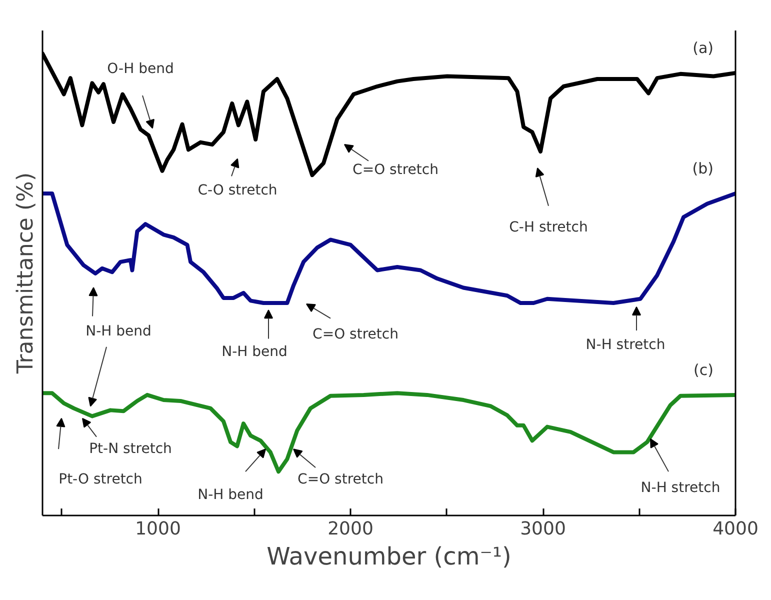 The image size is (771, 600). Describe the element at coordinates (703, 47) in the screenshot. I see `series-label: (a)` at that location.